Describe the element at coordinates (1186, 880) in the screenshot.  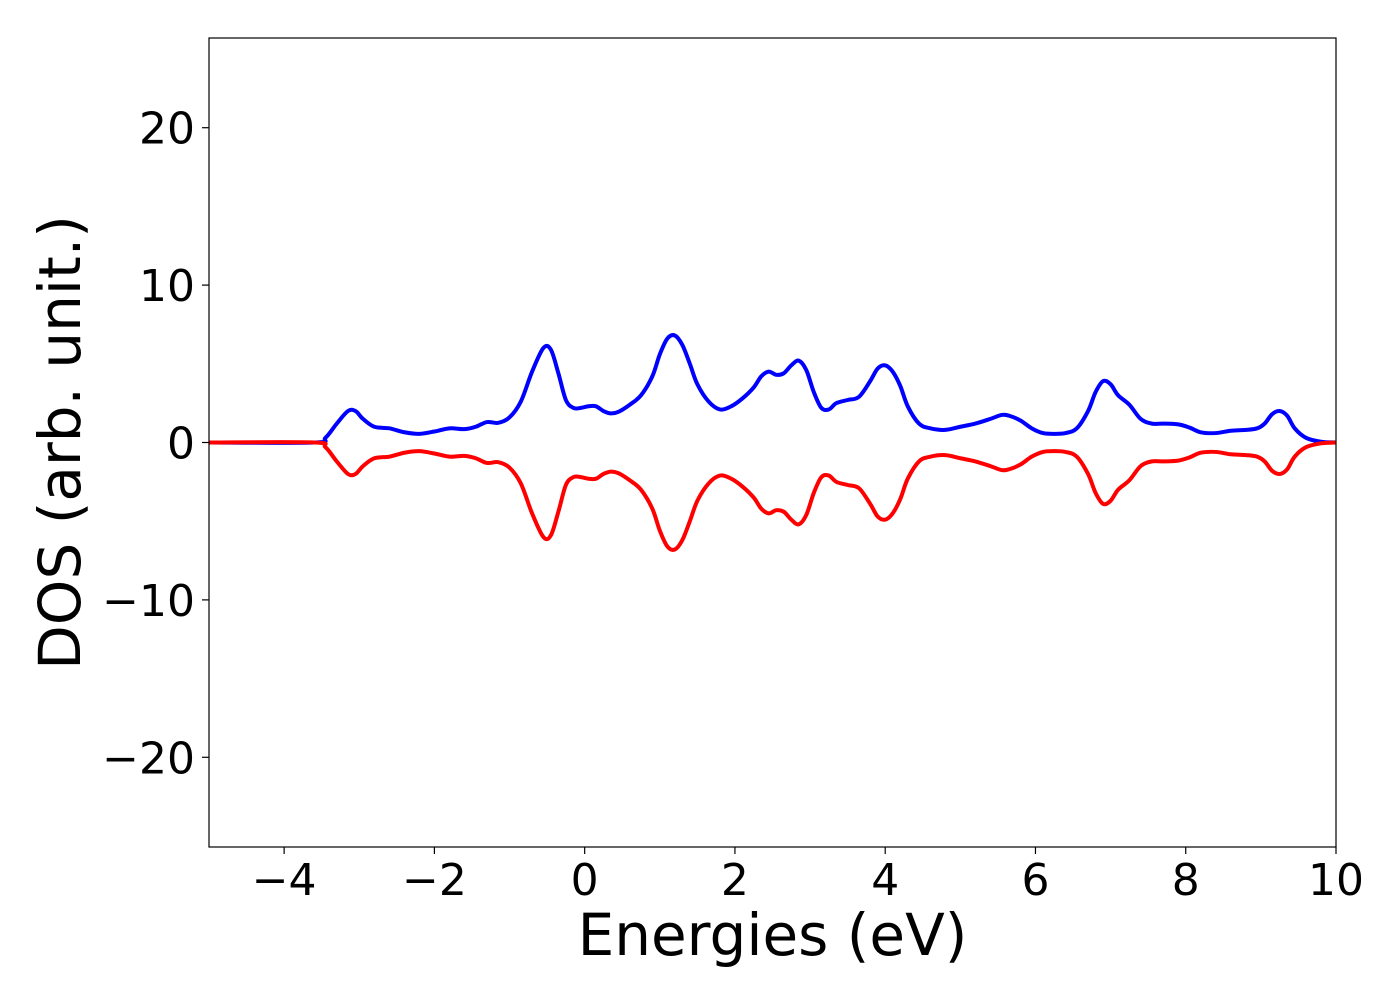
I see `x-tick-label: 8` at that location.